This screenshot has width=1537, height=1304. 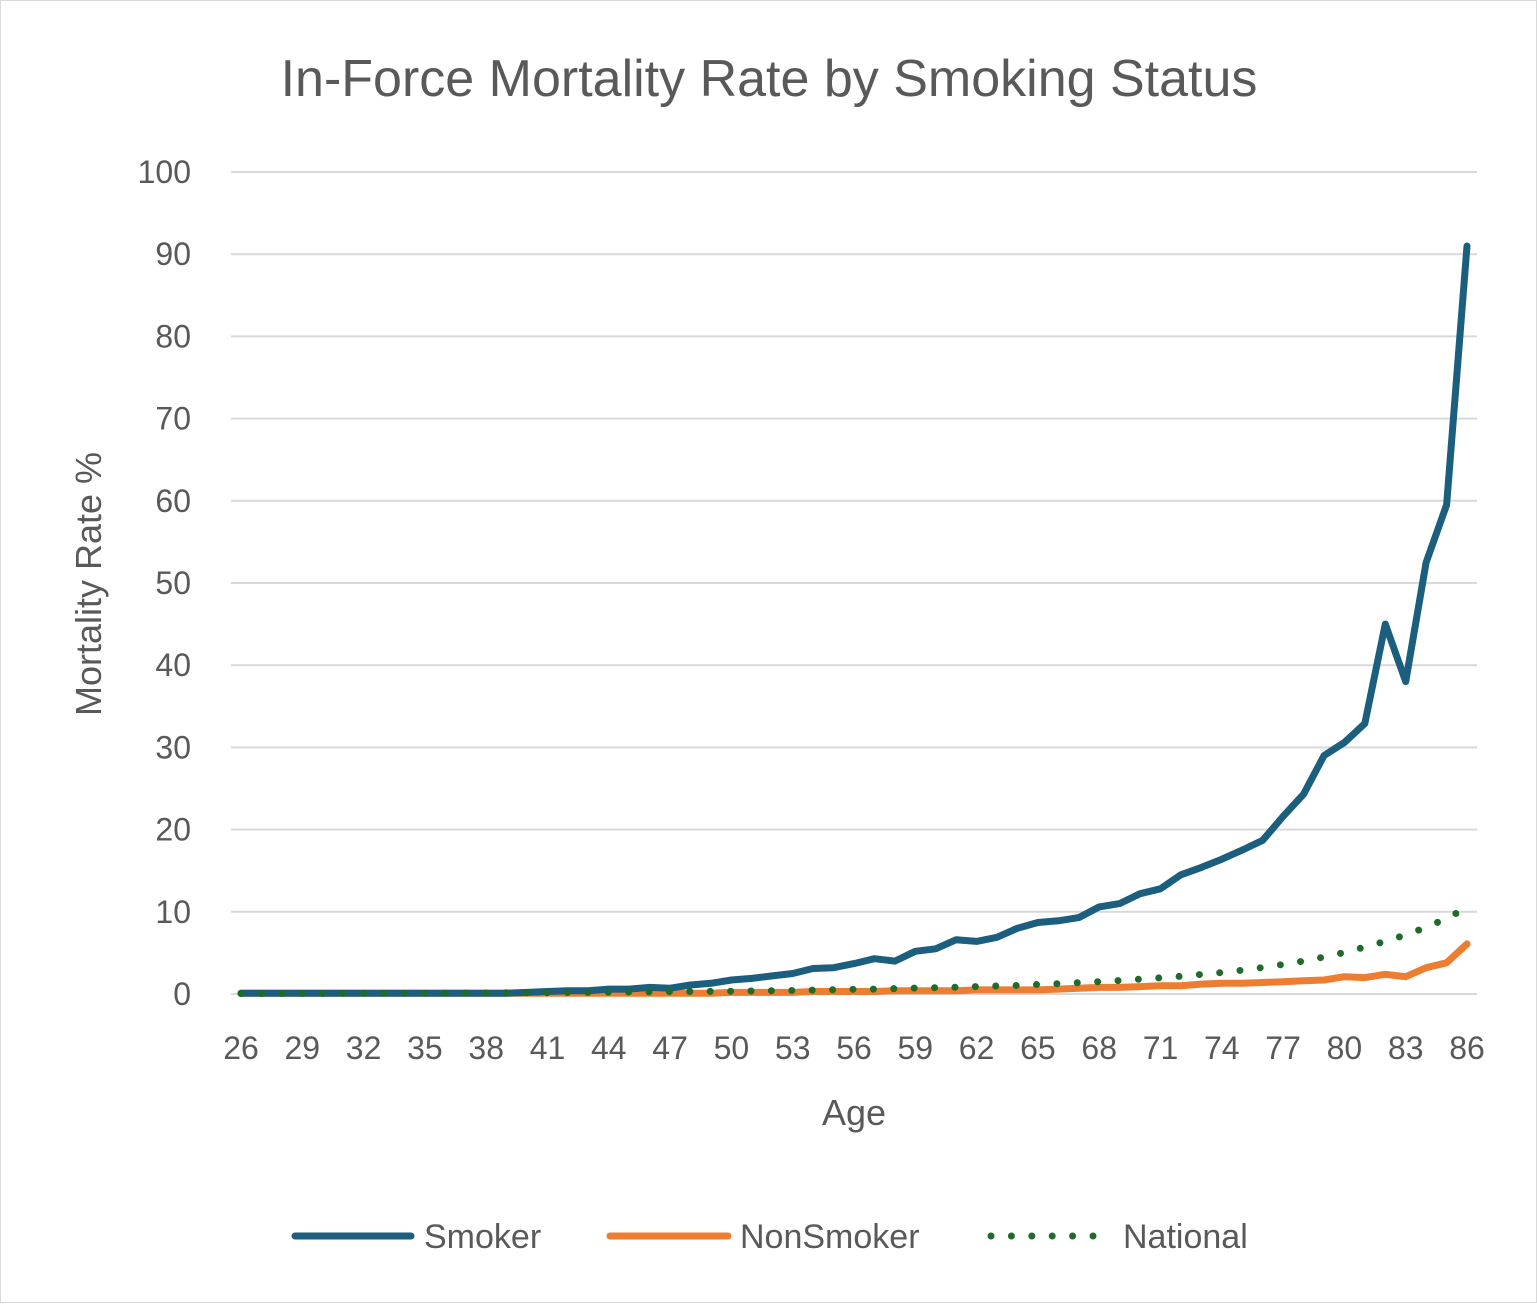 I want to click on y-tick-label: 50, so click(x=173, y=583).